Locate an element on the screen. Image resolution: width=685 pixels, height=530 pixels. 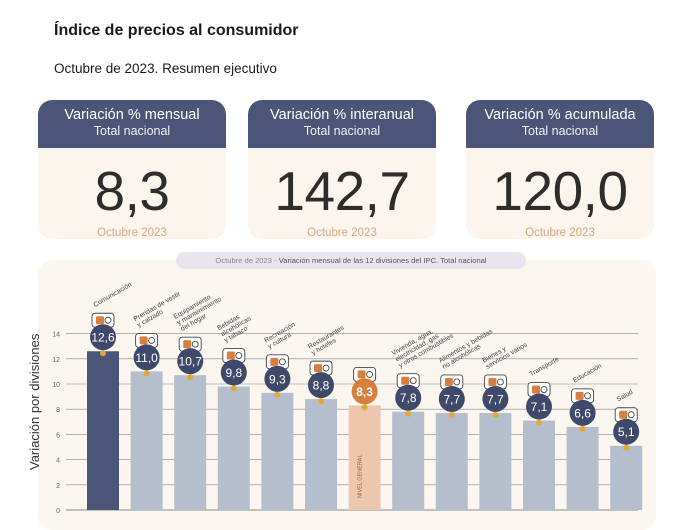
y-tick-label: 14 is located at coordinates (56, 335).